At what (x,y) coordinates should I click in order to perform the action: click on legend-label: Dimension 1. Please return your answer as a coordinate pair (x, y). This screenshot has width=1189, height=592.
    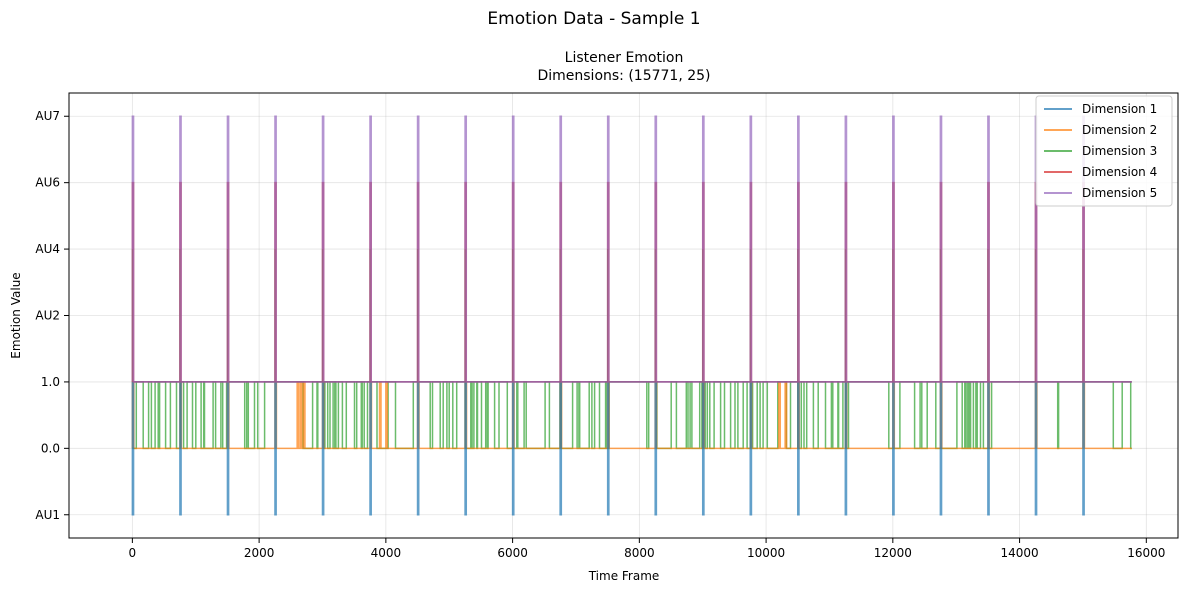
    Looking at the image, I should click on (1119, 109).